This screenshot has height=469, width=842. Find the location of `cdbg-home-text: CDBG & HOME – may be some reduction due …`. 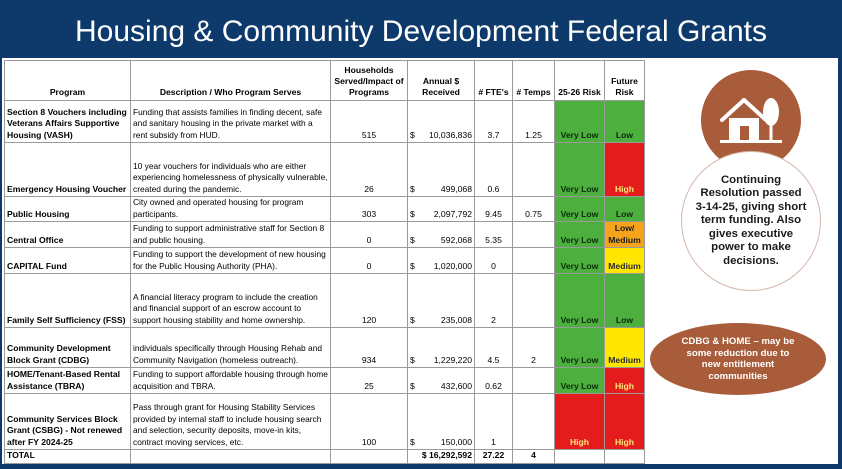

cdbg-home-text: CDBG & HOME – may be some reduction due … is located at coordinates (738, 359).